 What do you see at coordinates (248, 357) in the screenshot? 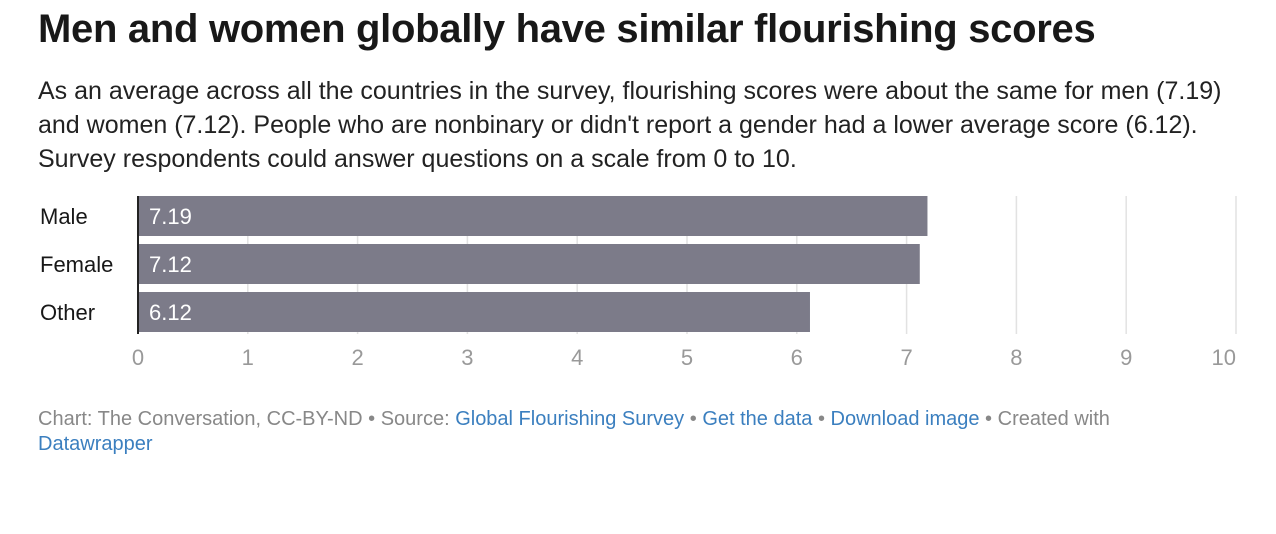
I see `x-tick-label: 1` at bounding box center [248, 357].